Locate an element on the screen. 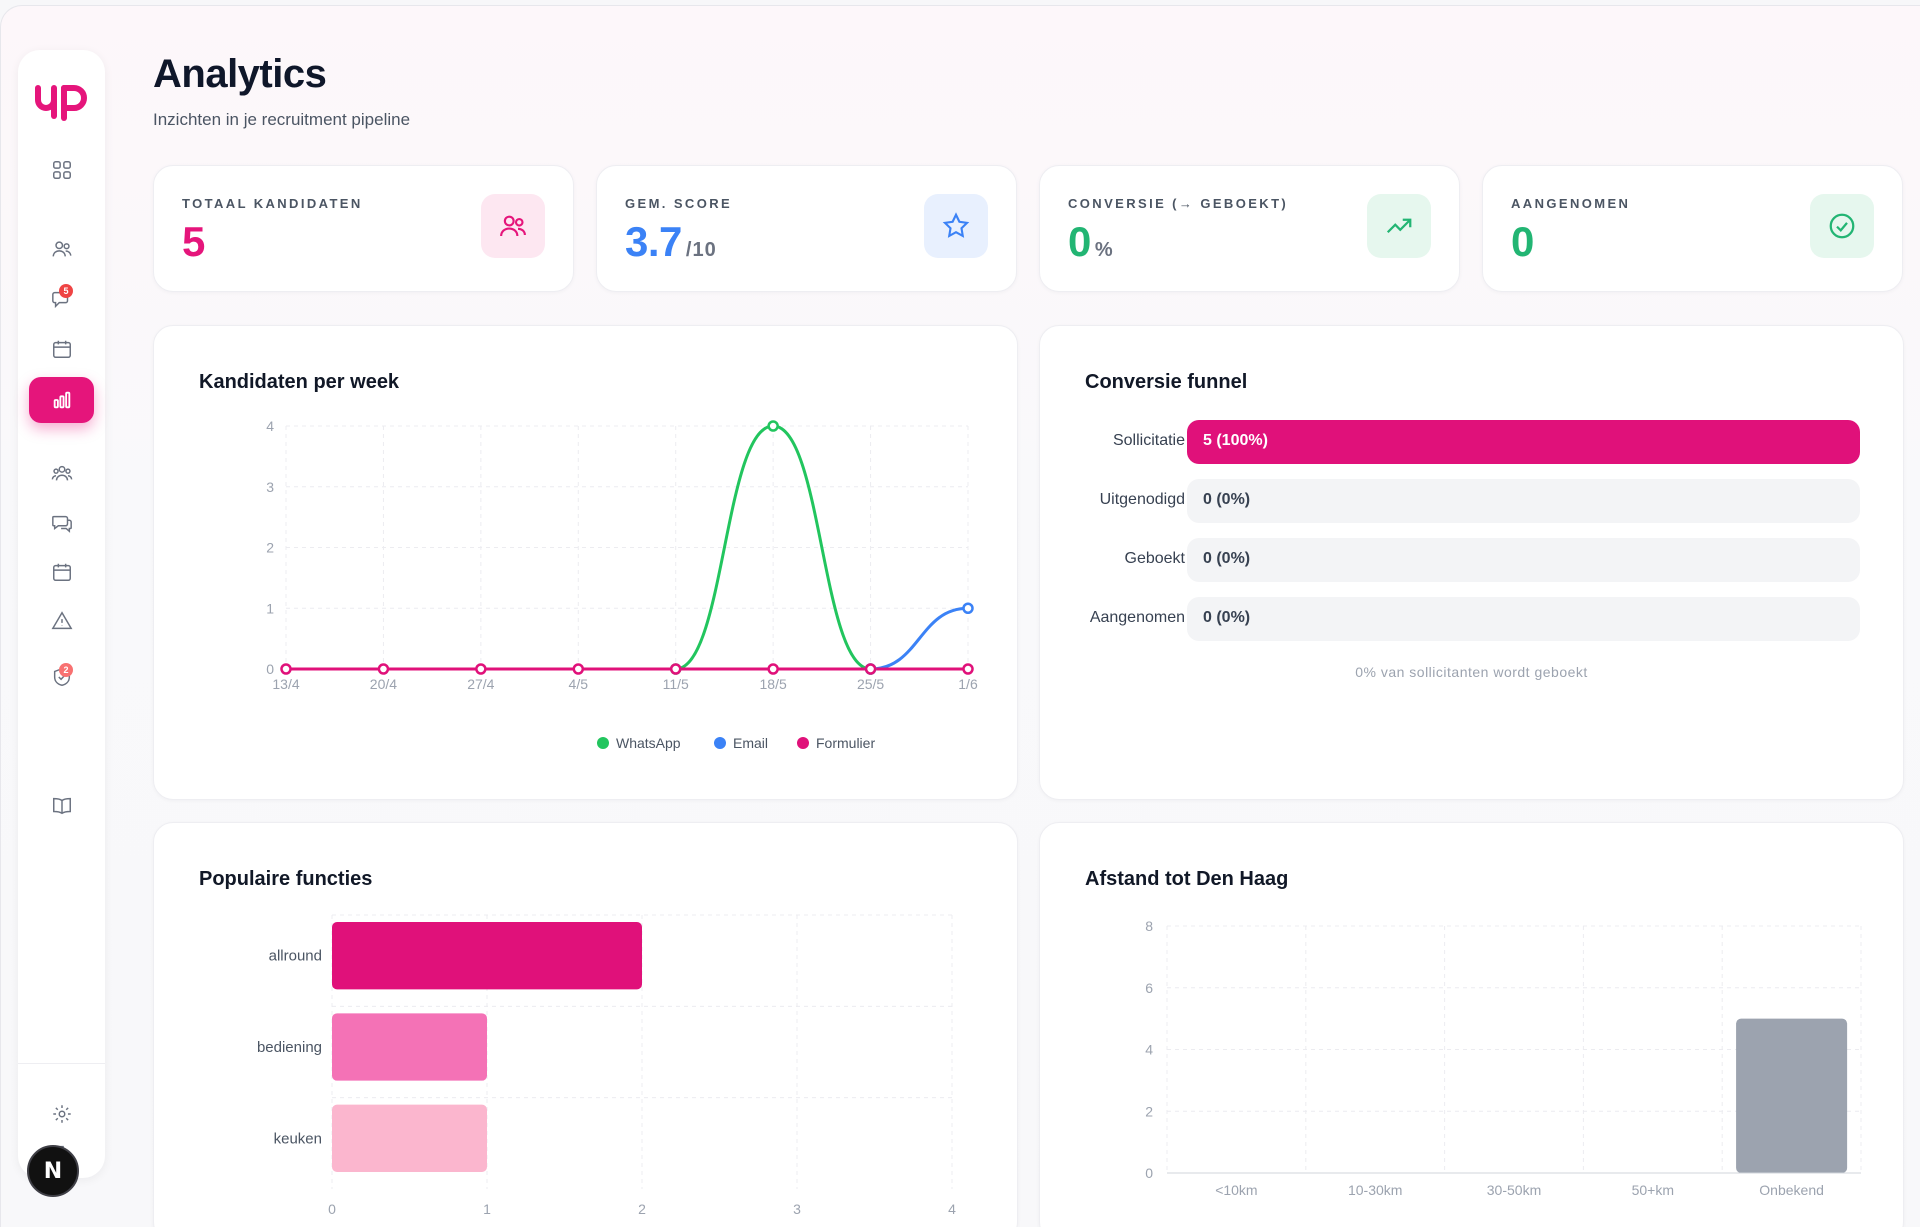  funnel-row: Uitgenodigd 0 (0%) is located at coordinates (1471, 501).